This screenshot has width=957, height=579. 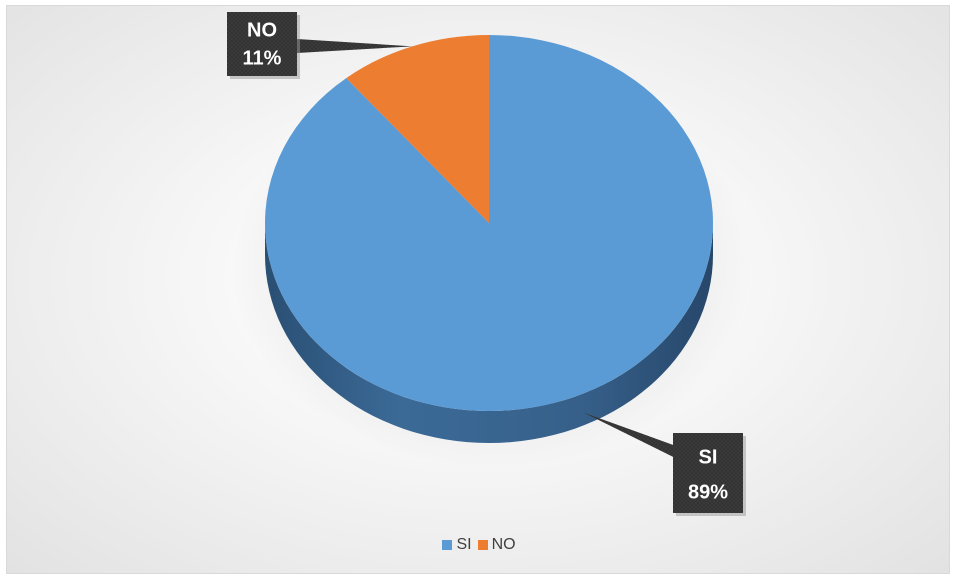 I want to click on legend-swatch-no, so click(x=482, y=545).